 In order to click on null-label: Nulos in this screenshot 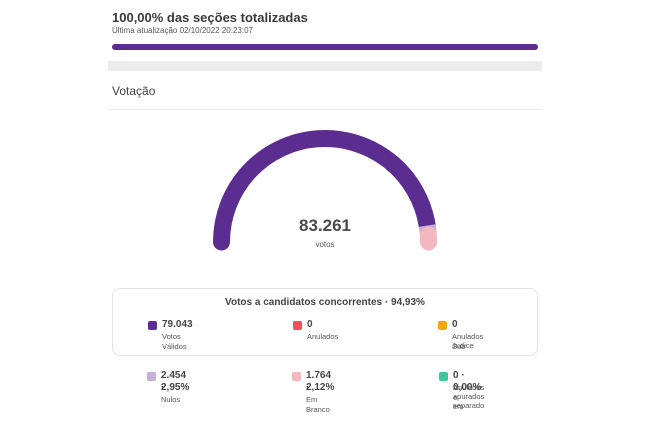, I will do `click(171, 399)`.